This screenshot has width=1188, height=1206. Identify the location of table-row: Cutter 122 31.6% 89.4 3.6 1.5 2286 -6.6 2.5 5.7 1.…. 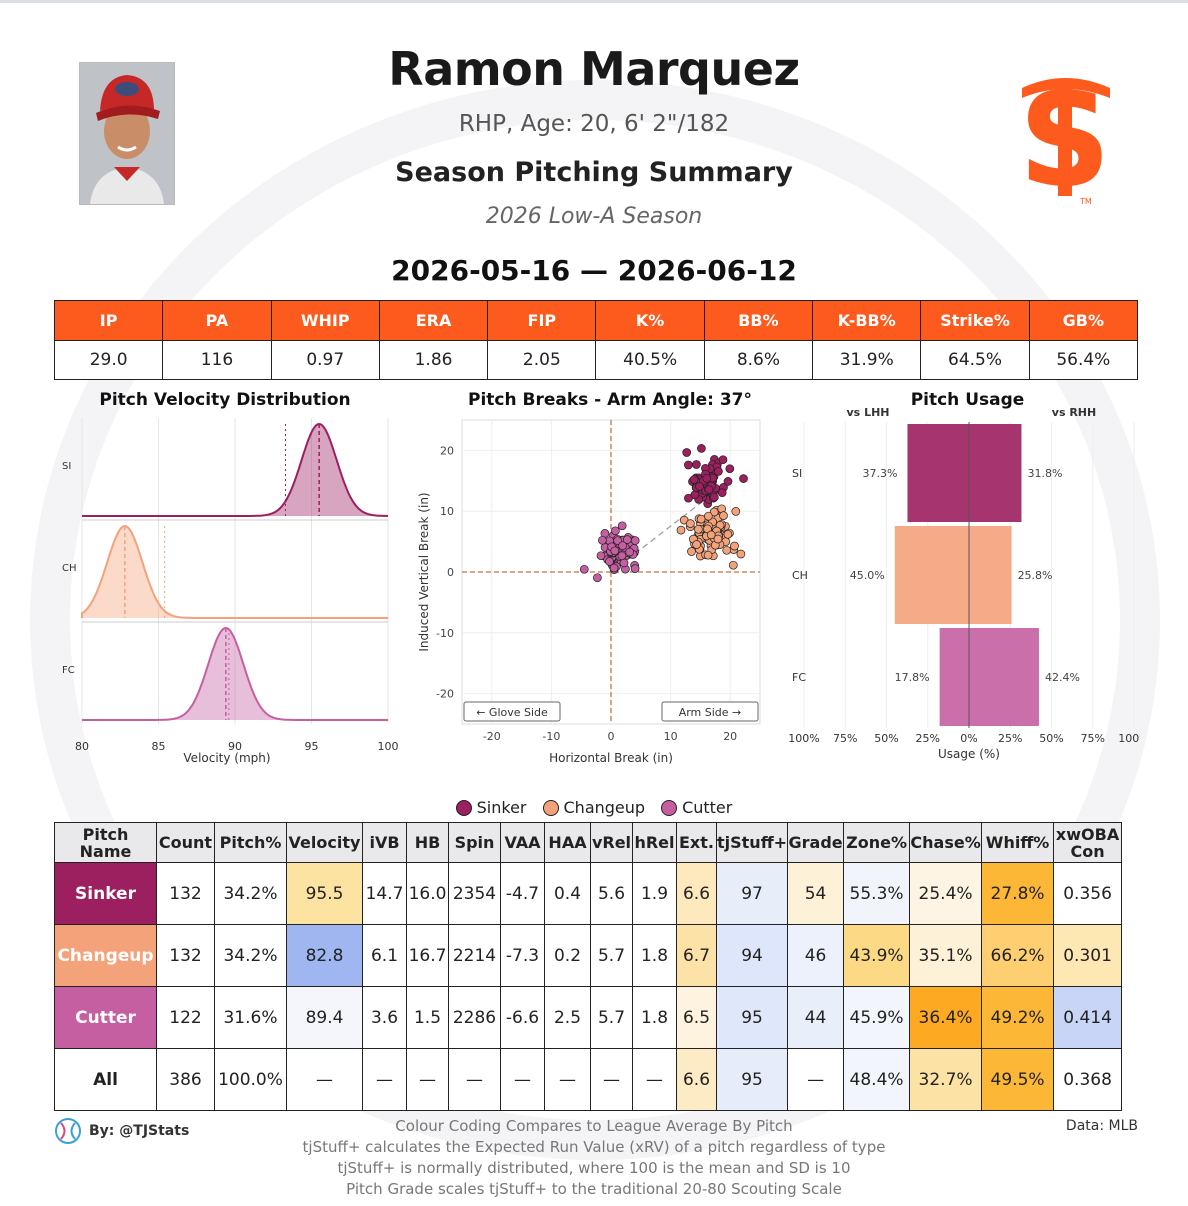
(588, 1017).